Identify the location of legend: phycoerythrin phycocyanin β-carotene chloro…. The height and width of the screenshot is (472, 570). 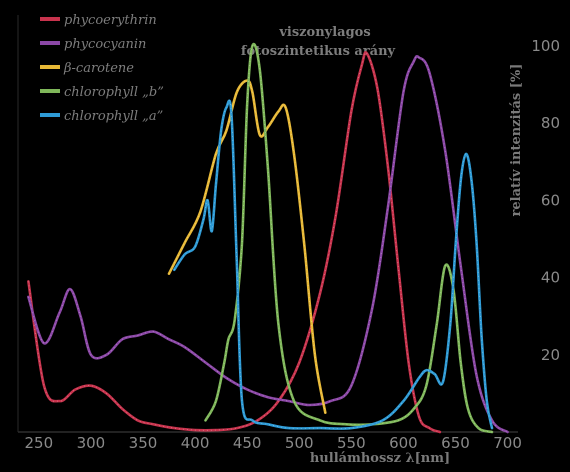
(102, 68).